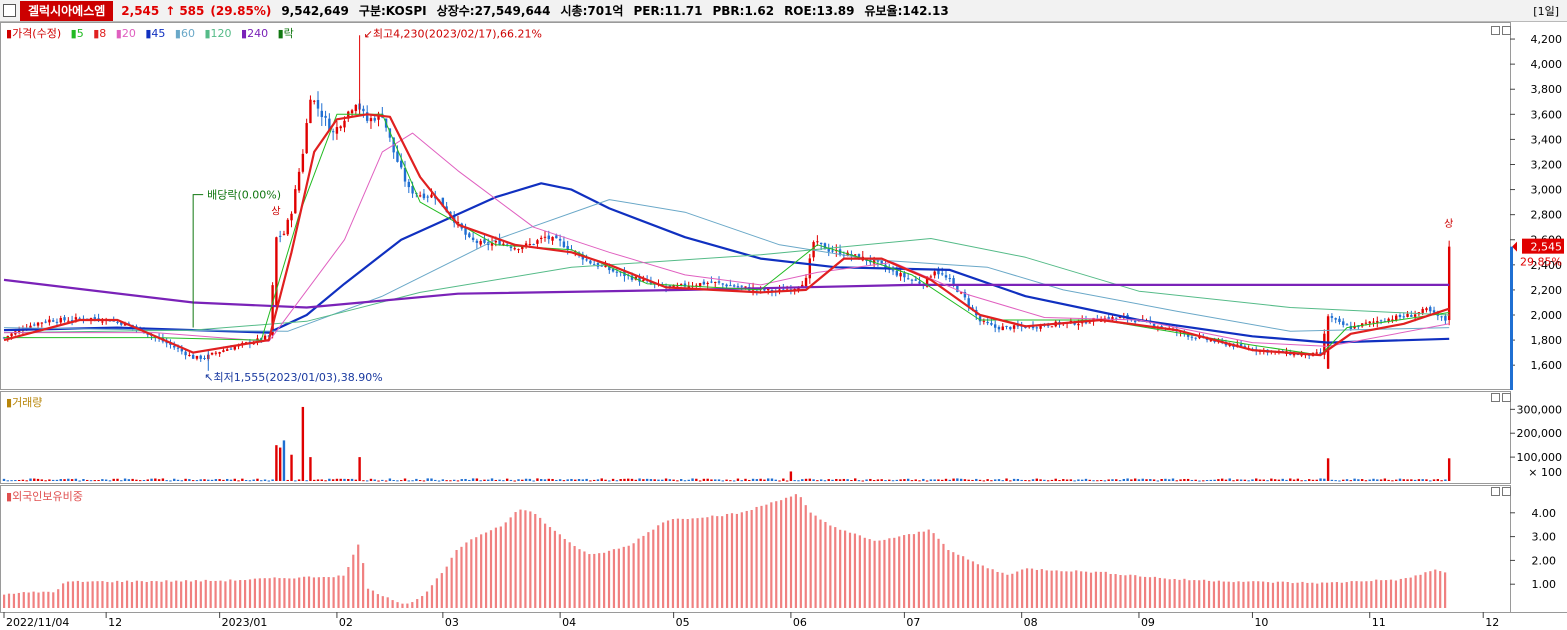 The image size is (1567, 630). What do you see at coordinates (24, 402) in the screenshot?
I see `volume-legend: ▮거래량` at bounding box center [24, 402].